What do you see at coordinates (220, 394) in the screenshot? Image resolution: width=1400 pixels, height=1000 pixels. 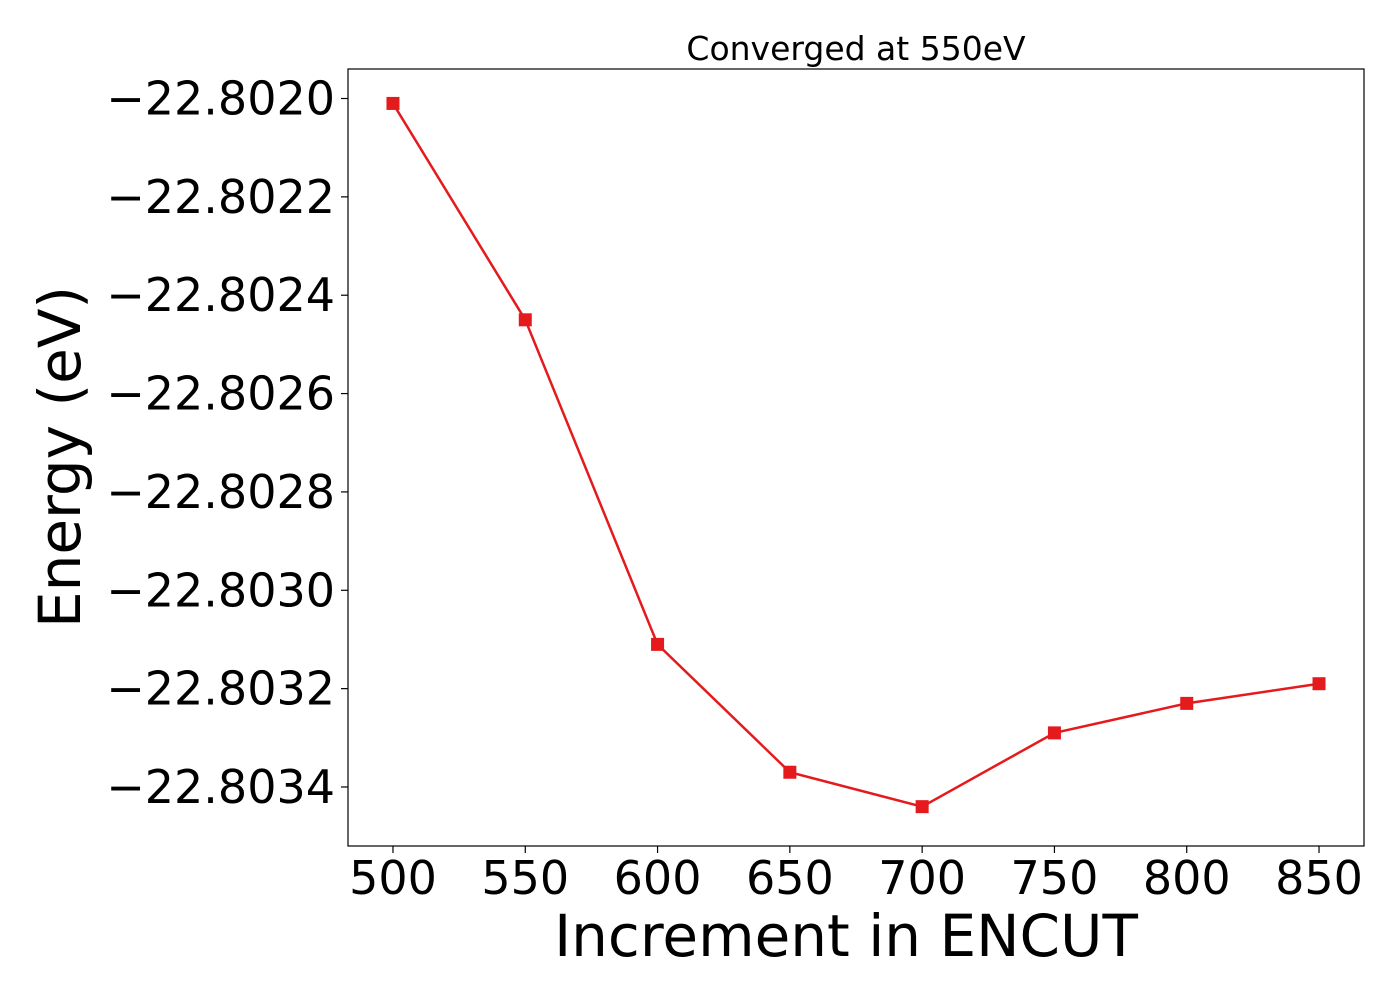 I see `y-tick-label: −22.8026` at bounding box center [220, 394].